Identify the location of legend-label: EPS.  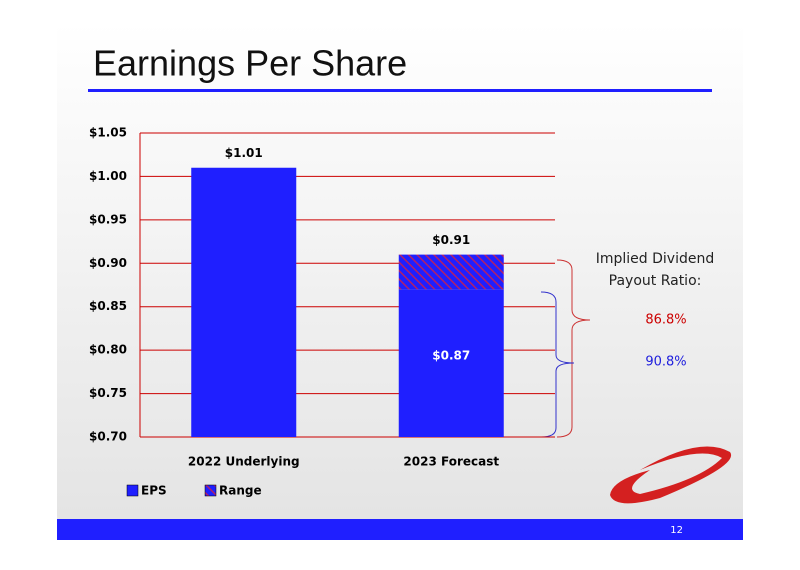
(154, 491).